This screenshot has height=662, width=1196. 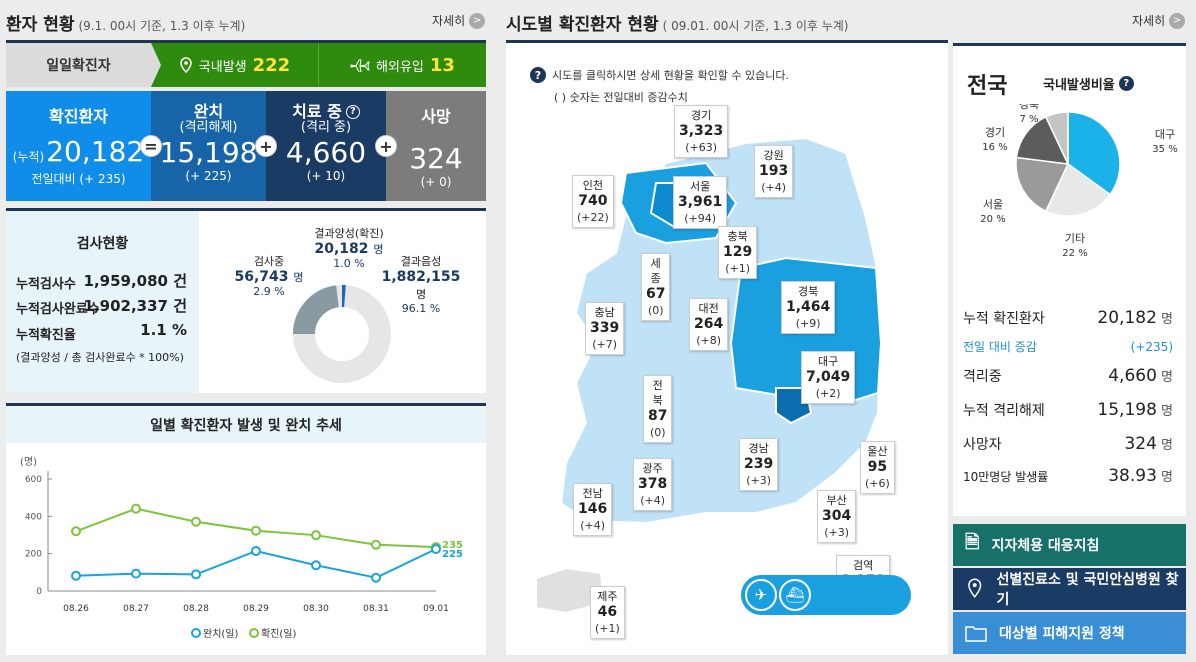 I want to click on region-value: 193, so click(x=774, y=171).